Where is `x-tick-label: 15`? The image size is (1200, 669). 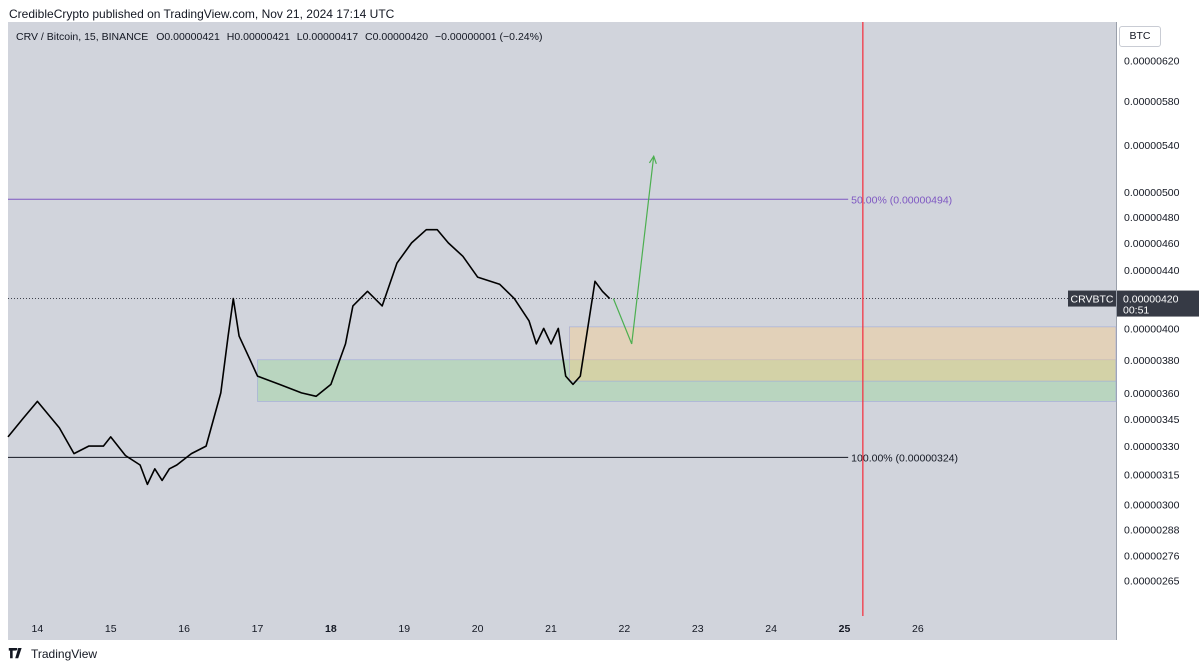
x-tick-label: 15 is located at coordinates (111, 629).